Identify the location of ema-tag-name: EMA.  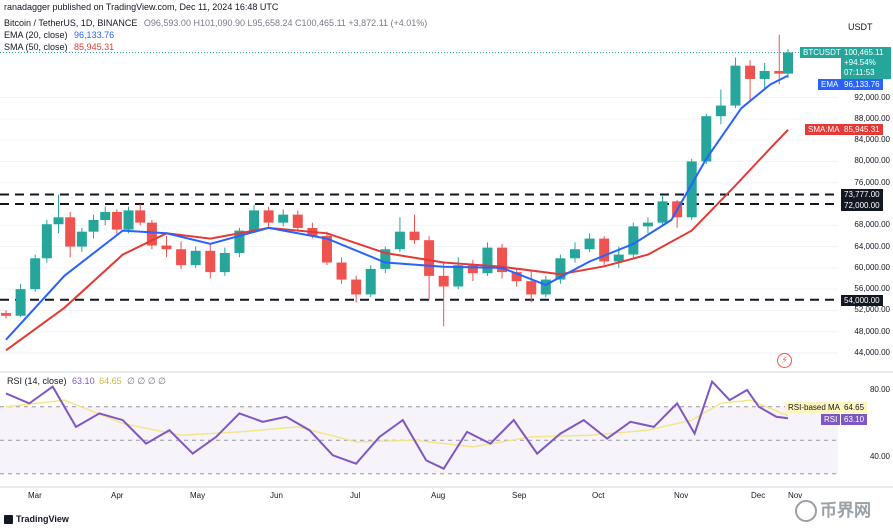
(830, 84).